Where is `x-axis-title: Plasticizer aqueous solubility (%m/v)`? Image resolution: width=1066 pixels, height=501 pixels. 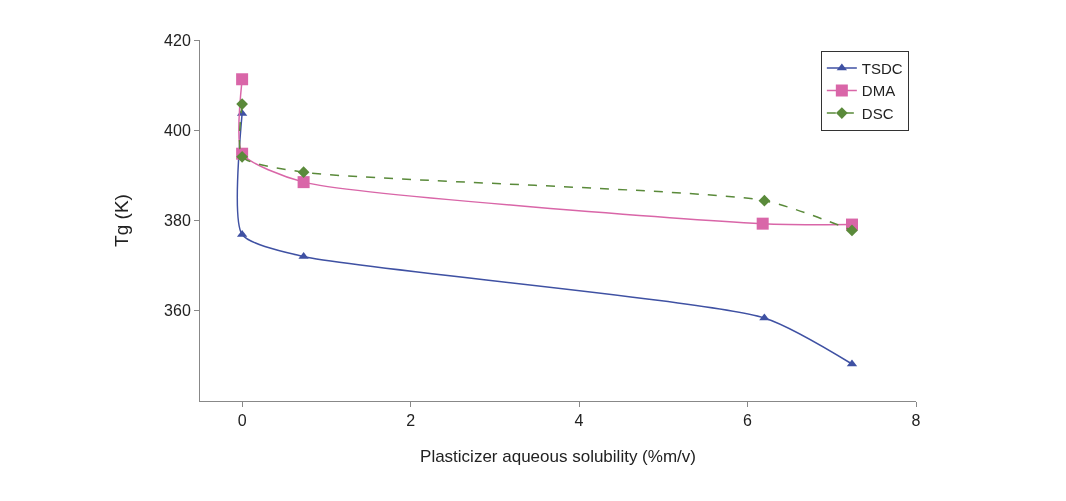
x-axis-title: Plasticizer aqueous solubility (%m/v) is located at coordinates (558, 456).